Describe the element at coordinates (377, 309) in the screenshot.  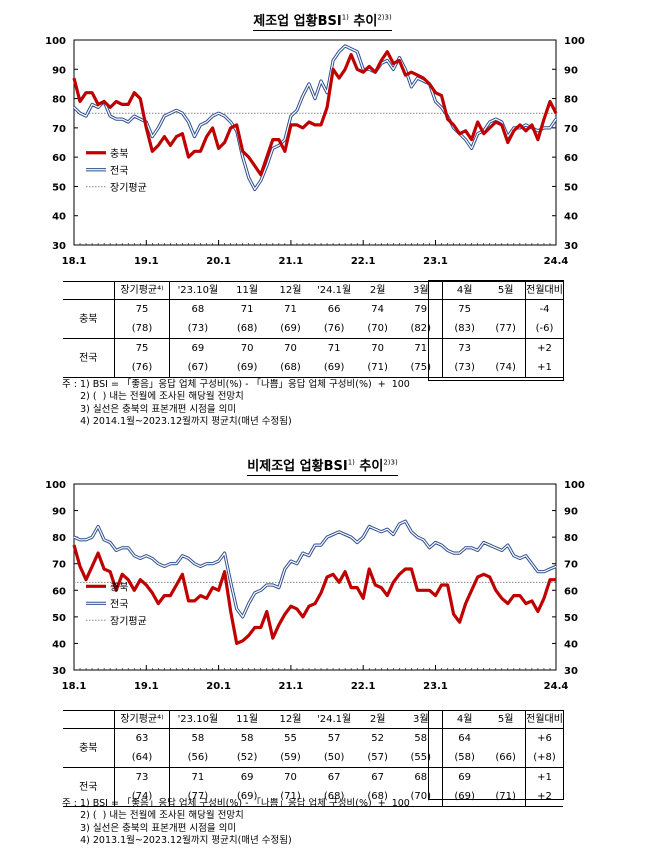
I see `table-cell: 74` at that location.